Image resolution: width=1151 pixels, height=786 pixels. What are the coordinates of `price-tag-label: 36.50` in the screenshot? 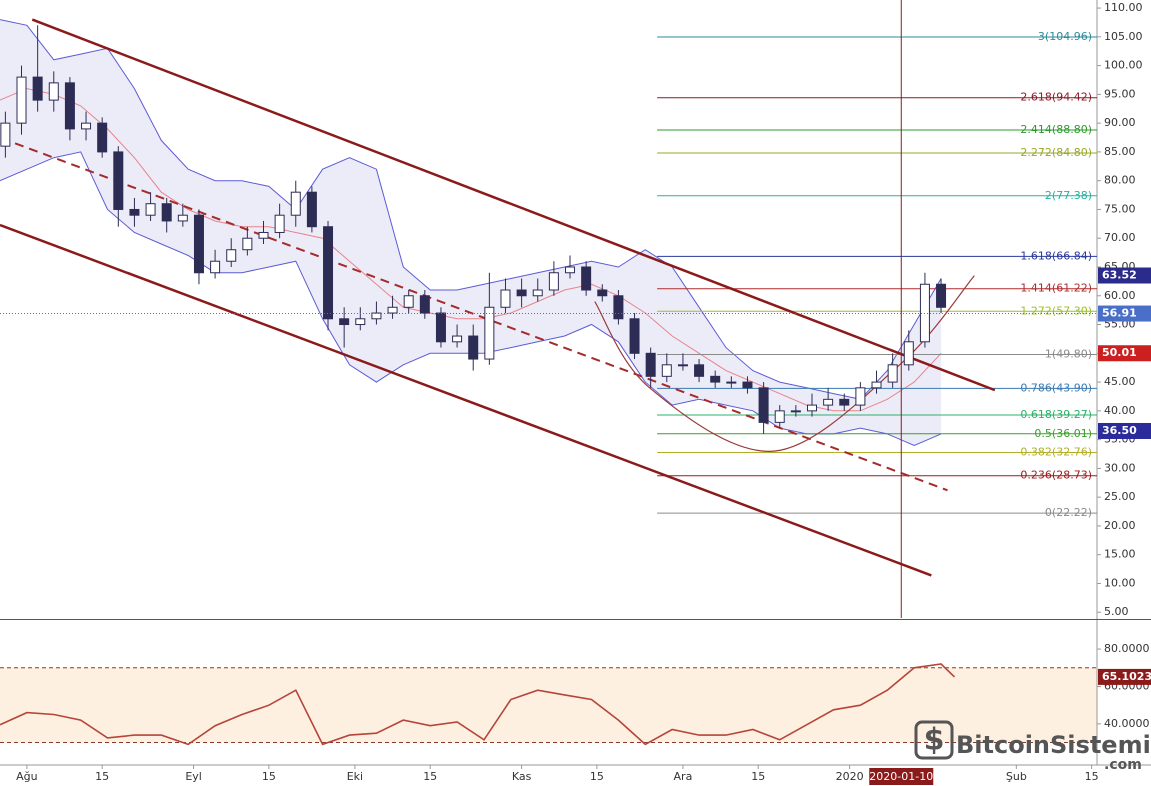 It's located at (1119, 430).